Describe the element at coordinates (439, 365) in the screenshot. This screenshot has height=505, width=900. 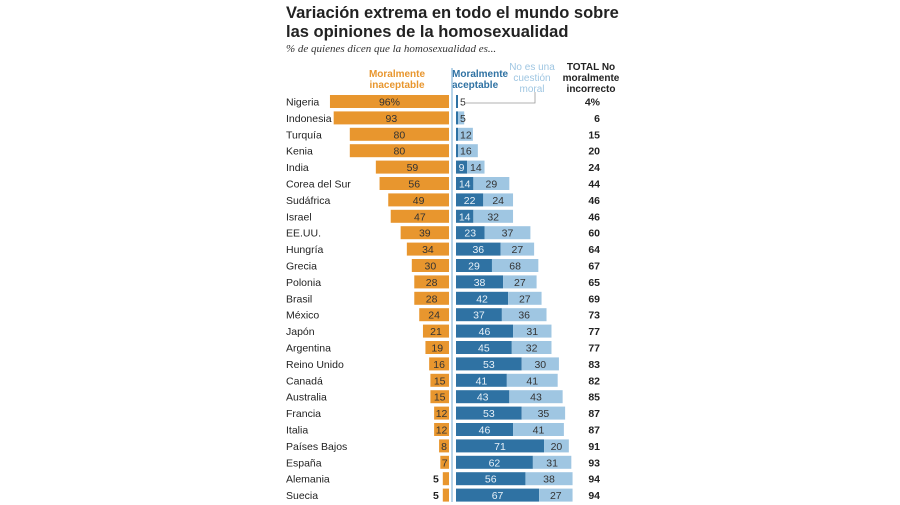
I see `label-unacceptable: 16` at that location.